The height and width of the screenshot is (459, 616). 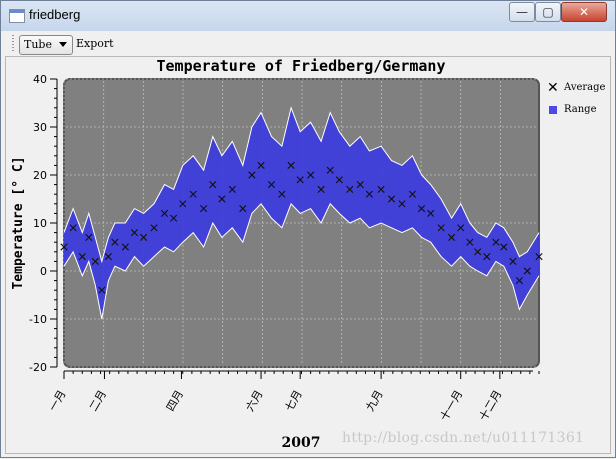 What do you see at coordinates (451, 406) in the screenshot?
I see `x-tick-label: 十一月` at bounding box center [451, 406].